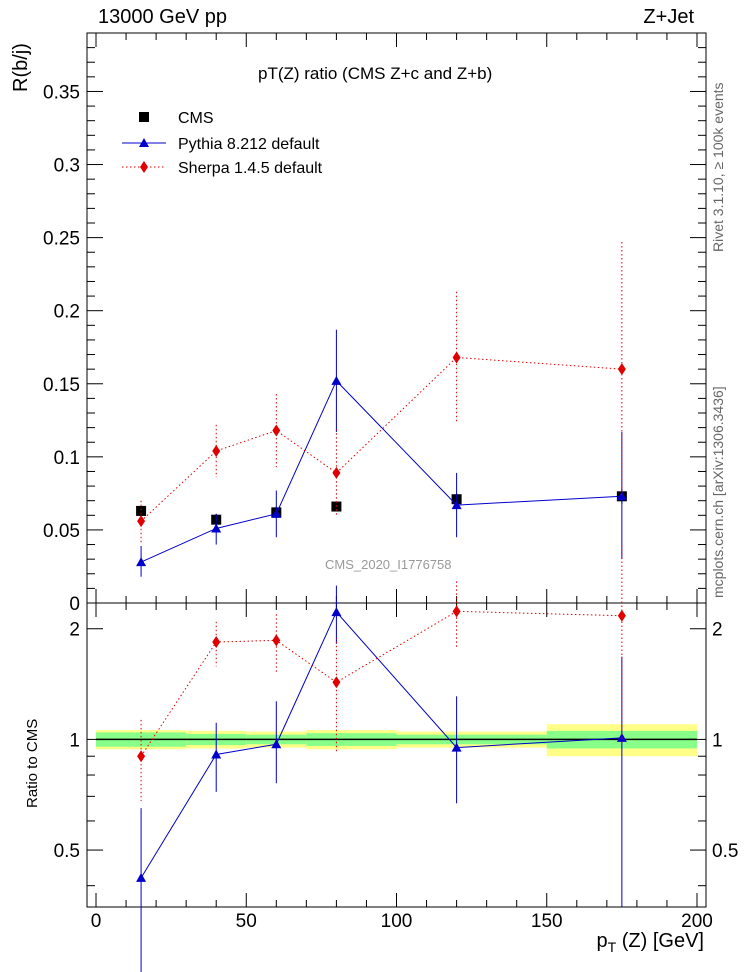 Image resolution: width=746 pixels, height=972 pixels. Describe the element at coordinates (650, 942) in the screenshot. I see `x-axis-label: pT (Z) [GeV]` at that location.